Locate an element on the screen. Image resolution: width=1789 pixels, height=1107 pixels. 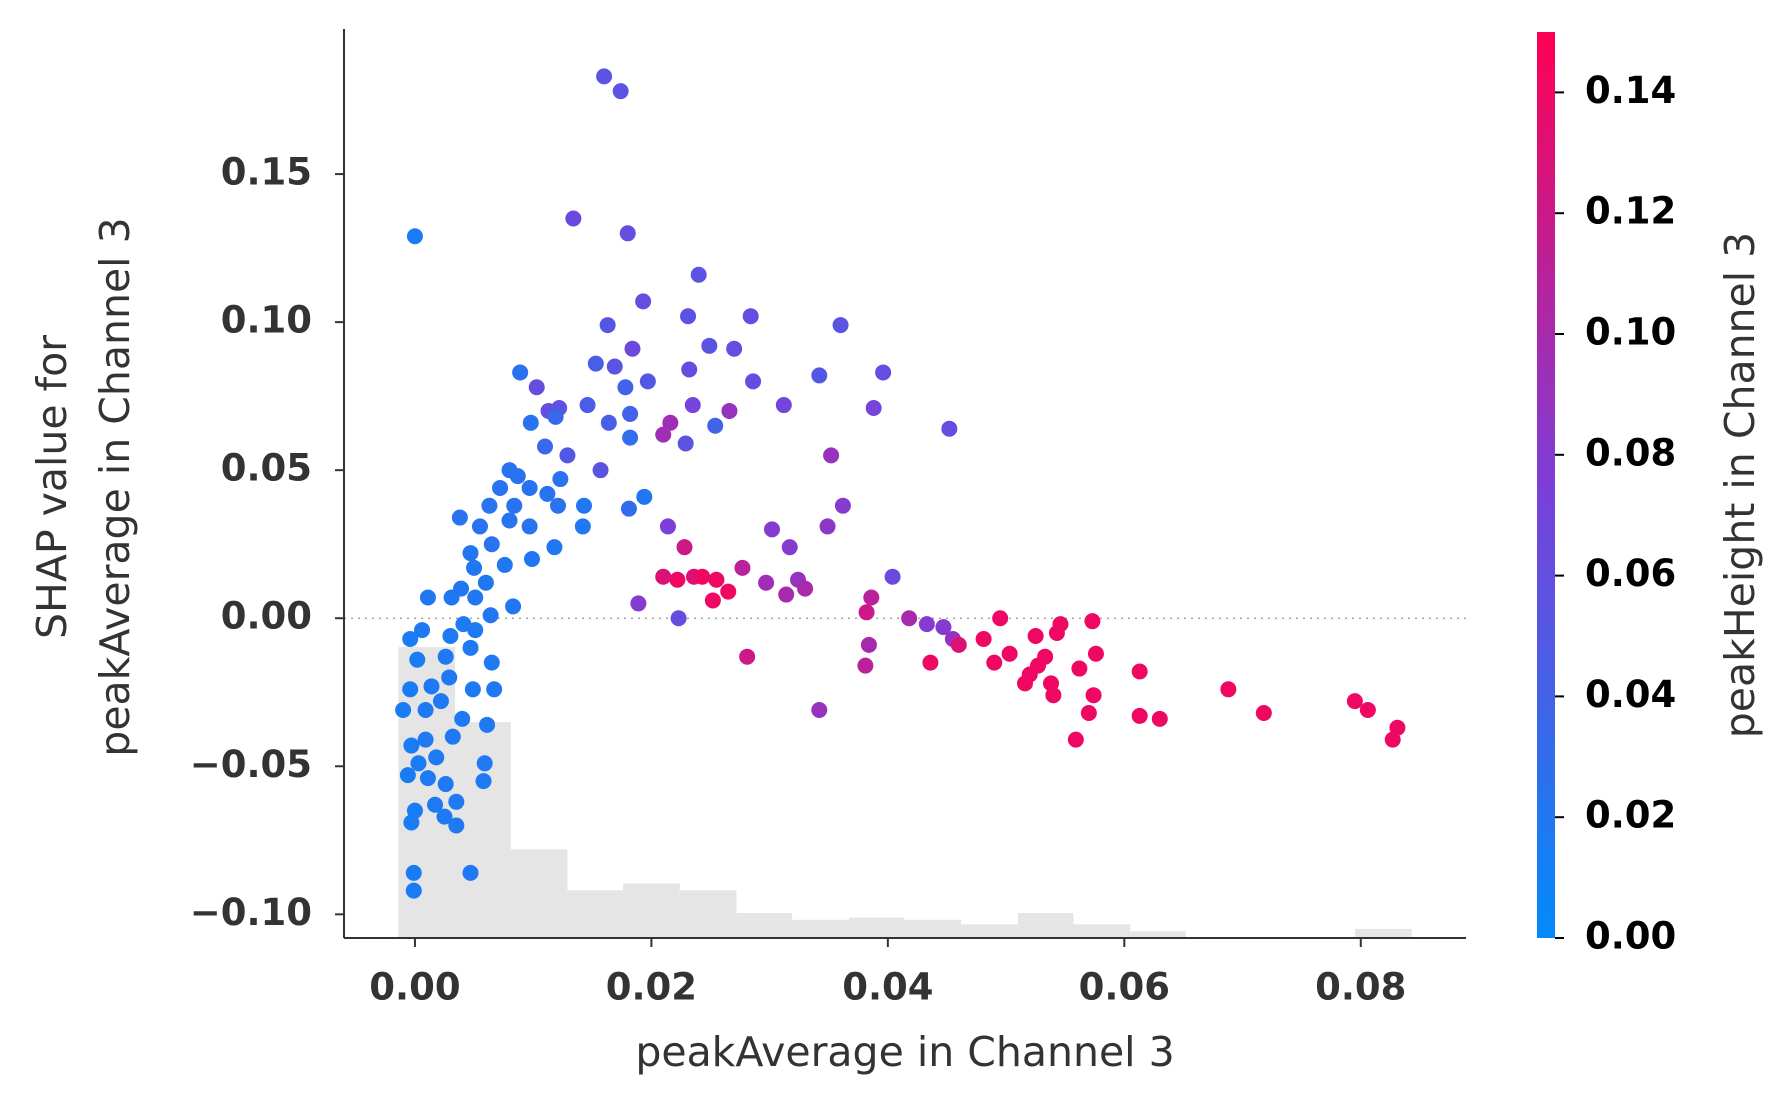
colorbar-tick-label: 0.06 is located at coordinates (1630, 573).